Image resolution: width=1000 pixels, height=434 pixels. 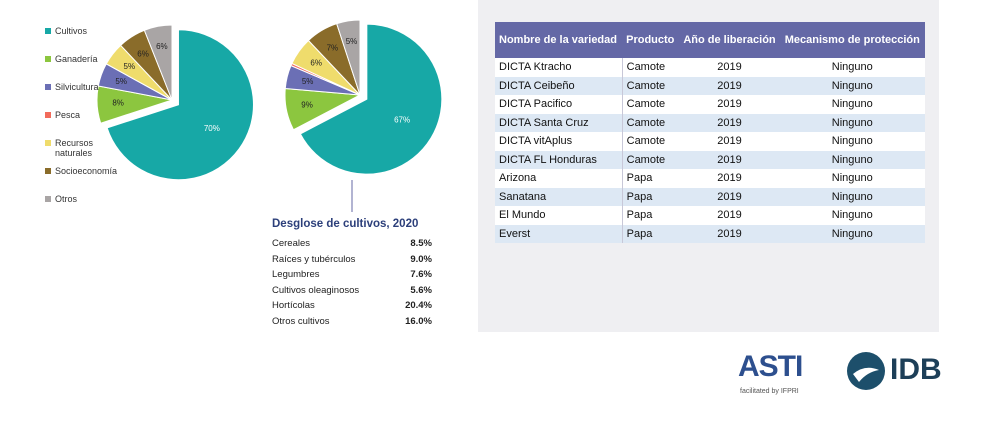 I want to click on column-header: Mecanismo de protección, so click(x=852, y=40).